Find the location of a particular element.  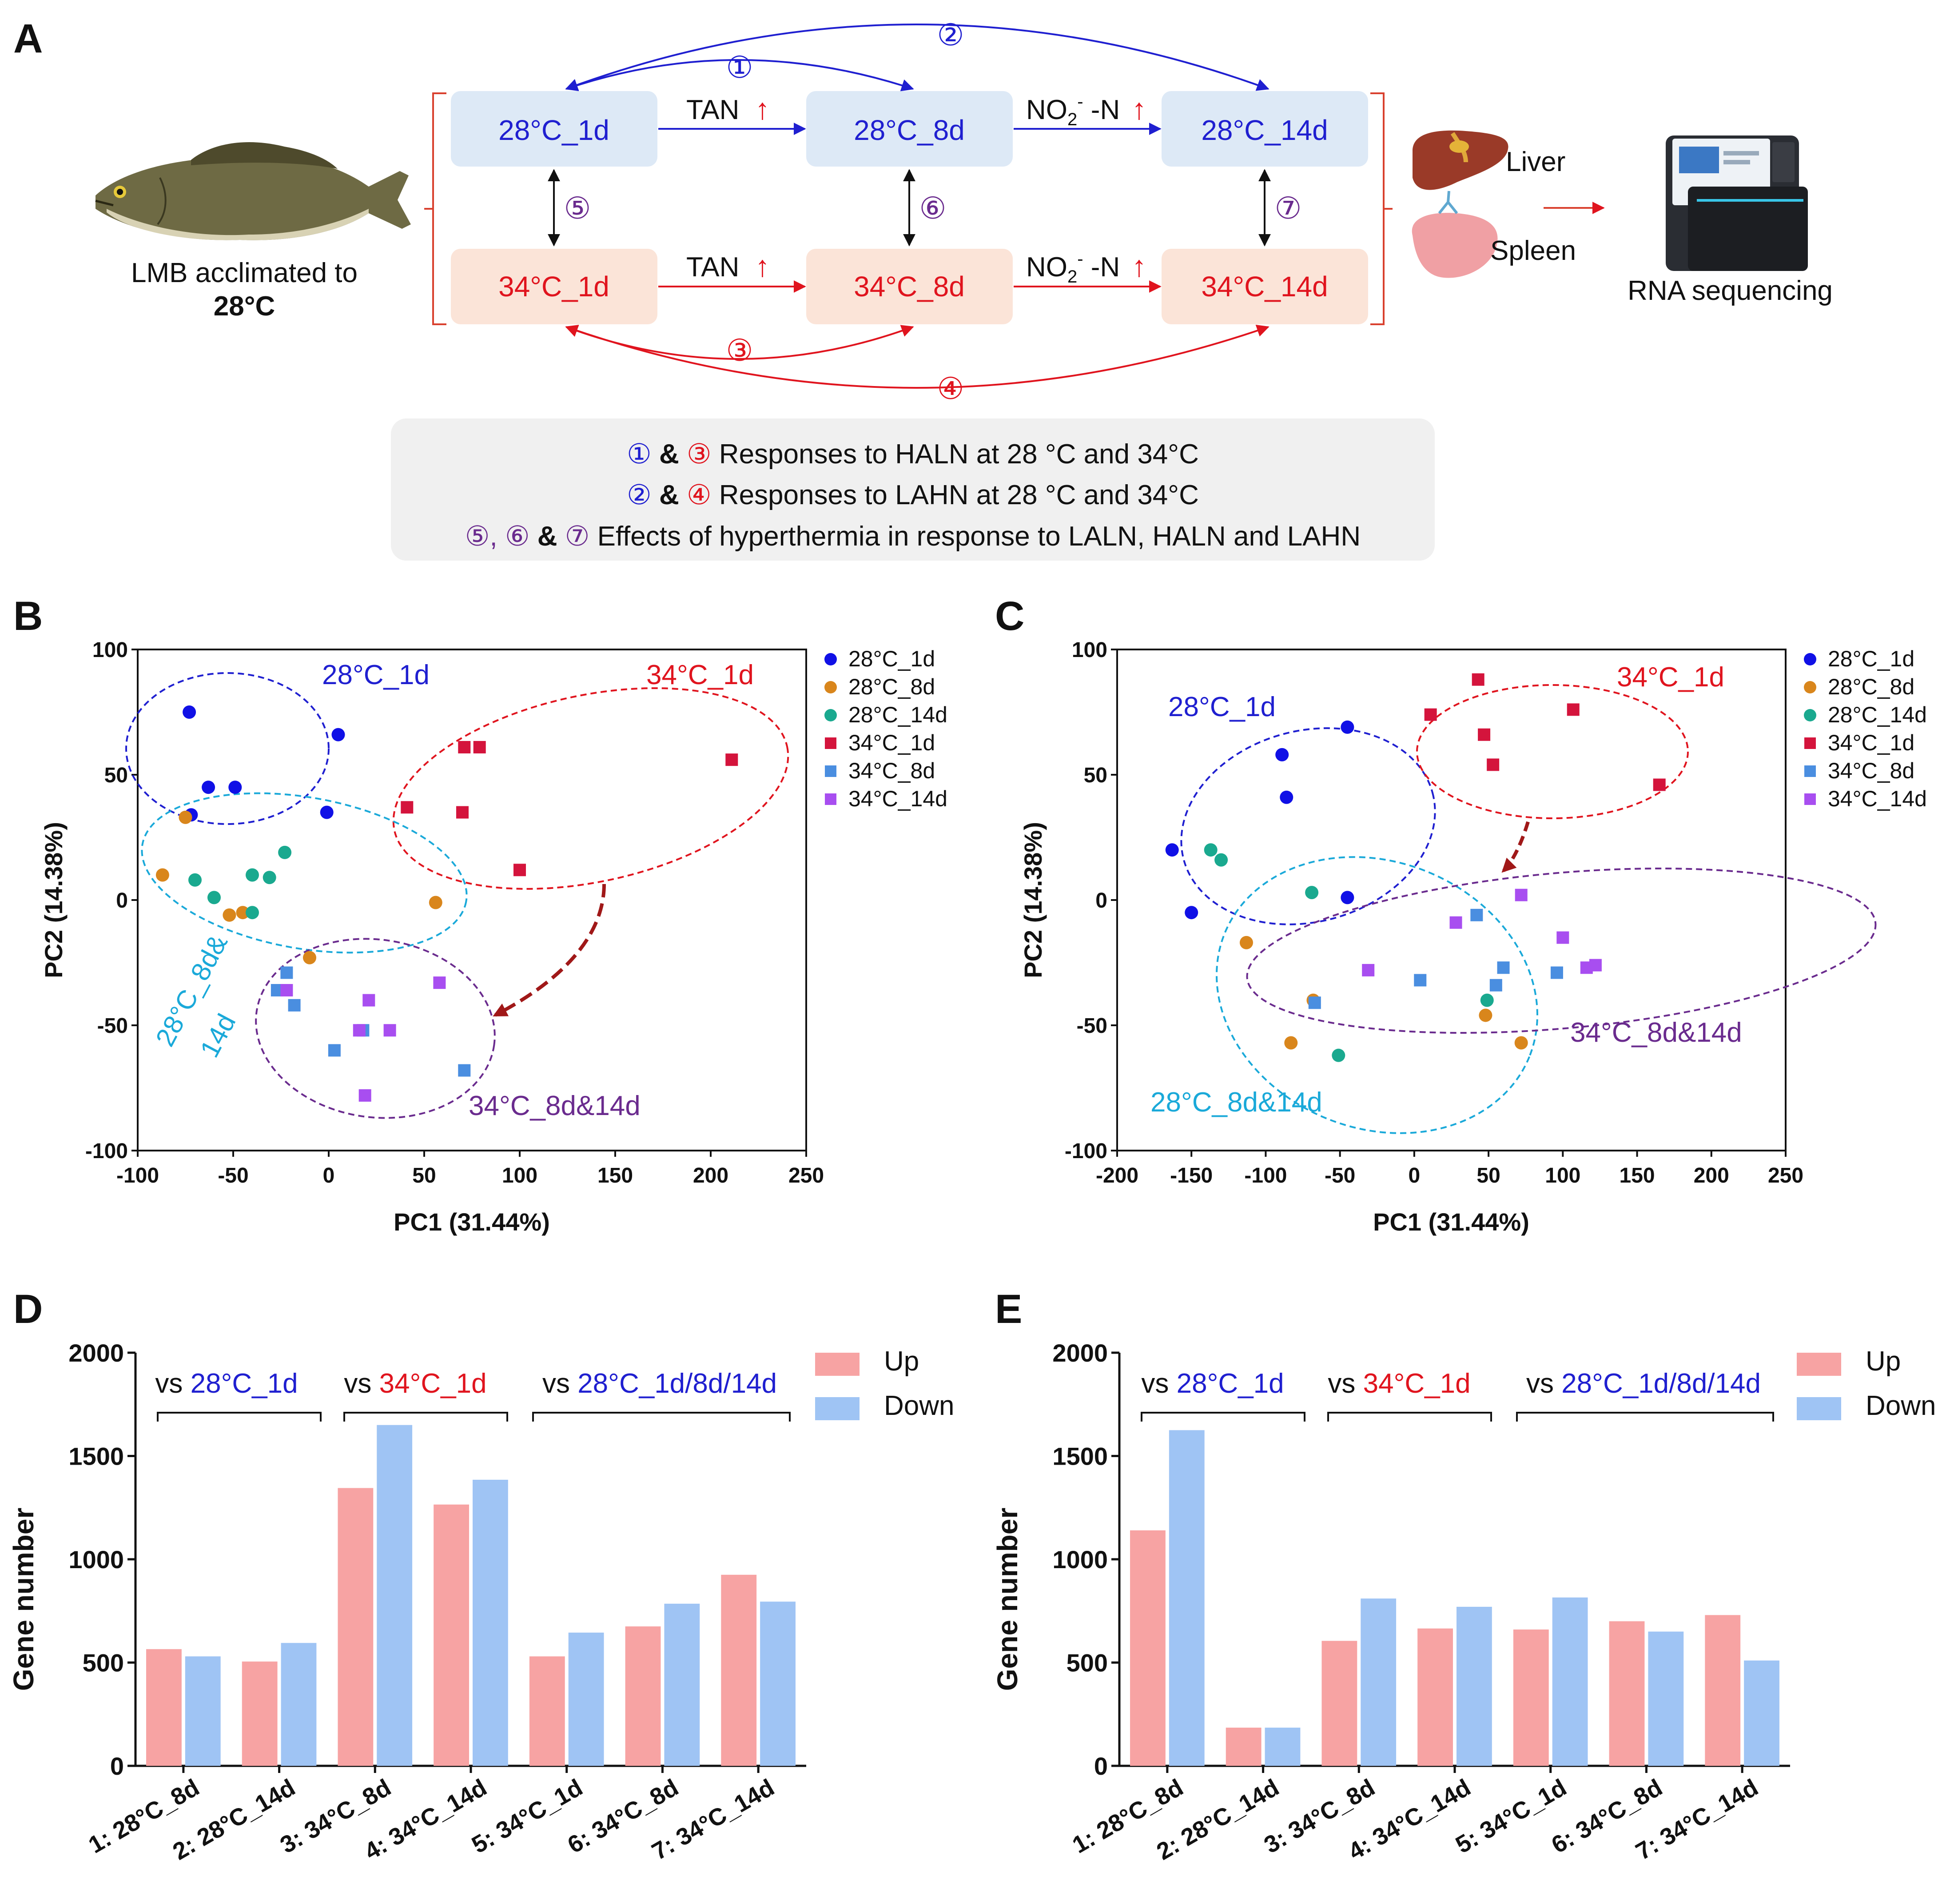

b-ytick-label: 100 is located at coordinates (110, 650).